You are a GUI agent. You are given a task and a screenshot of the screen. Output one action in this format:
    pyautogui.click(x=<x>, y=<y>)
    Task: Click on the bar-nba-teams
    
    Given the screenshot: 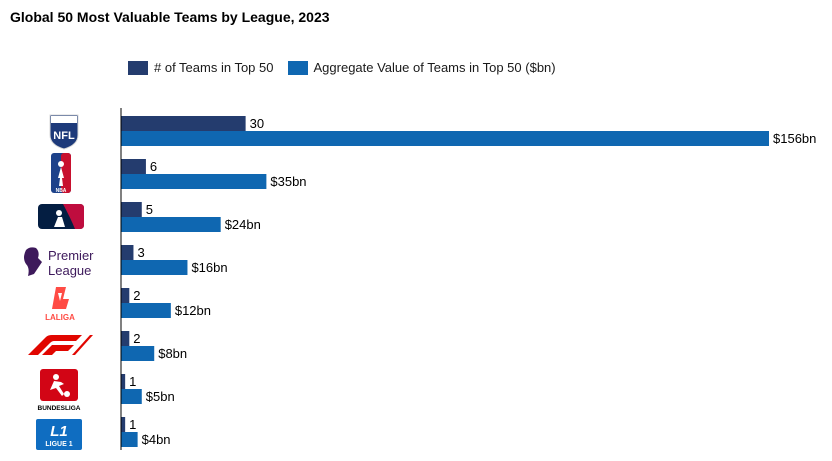 What is the action you would take?
    pyautogui.click(x=133, y=166)
    